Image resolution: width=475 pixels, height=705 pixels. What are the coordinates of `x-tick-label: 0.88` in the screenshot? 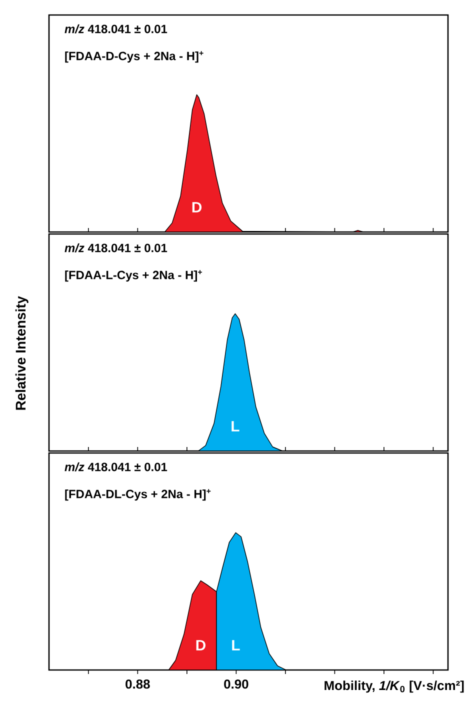 It's located at (138, 684).